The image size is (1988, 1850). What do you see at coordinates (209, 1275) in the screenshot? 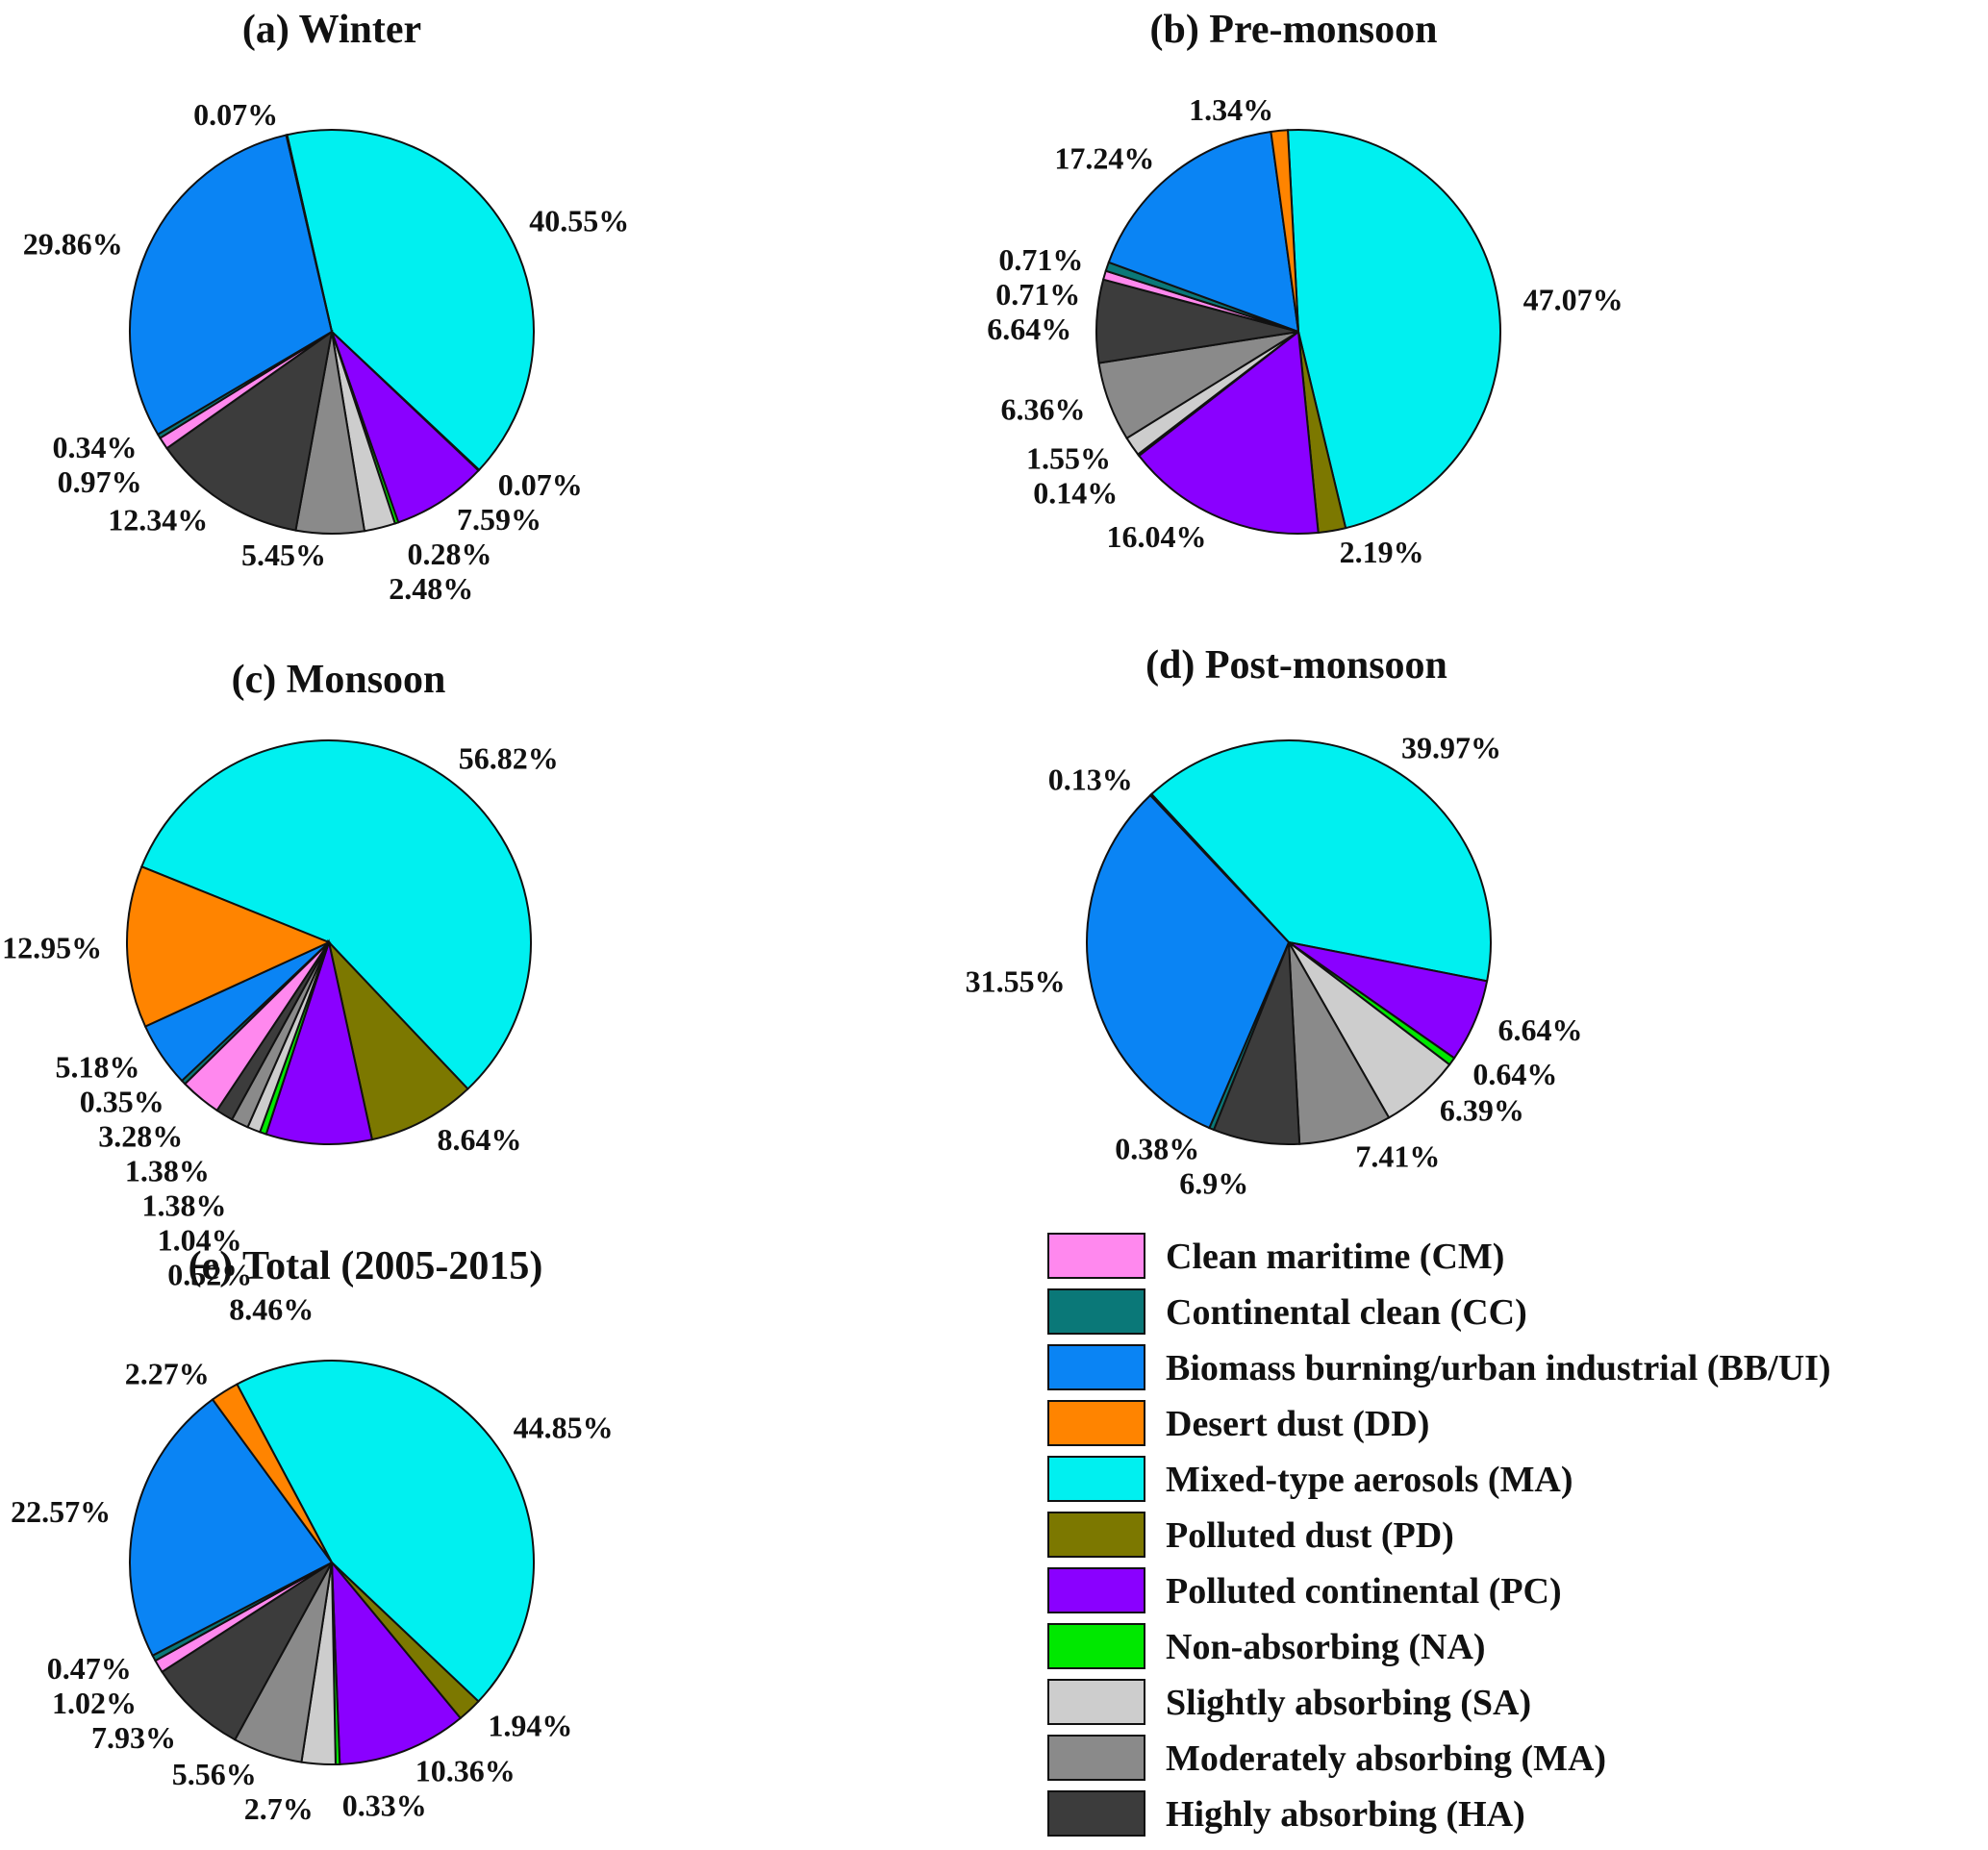
I see `pie-data-label-na: 0.52%` at bounding box center [209, 1275].